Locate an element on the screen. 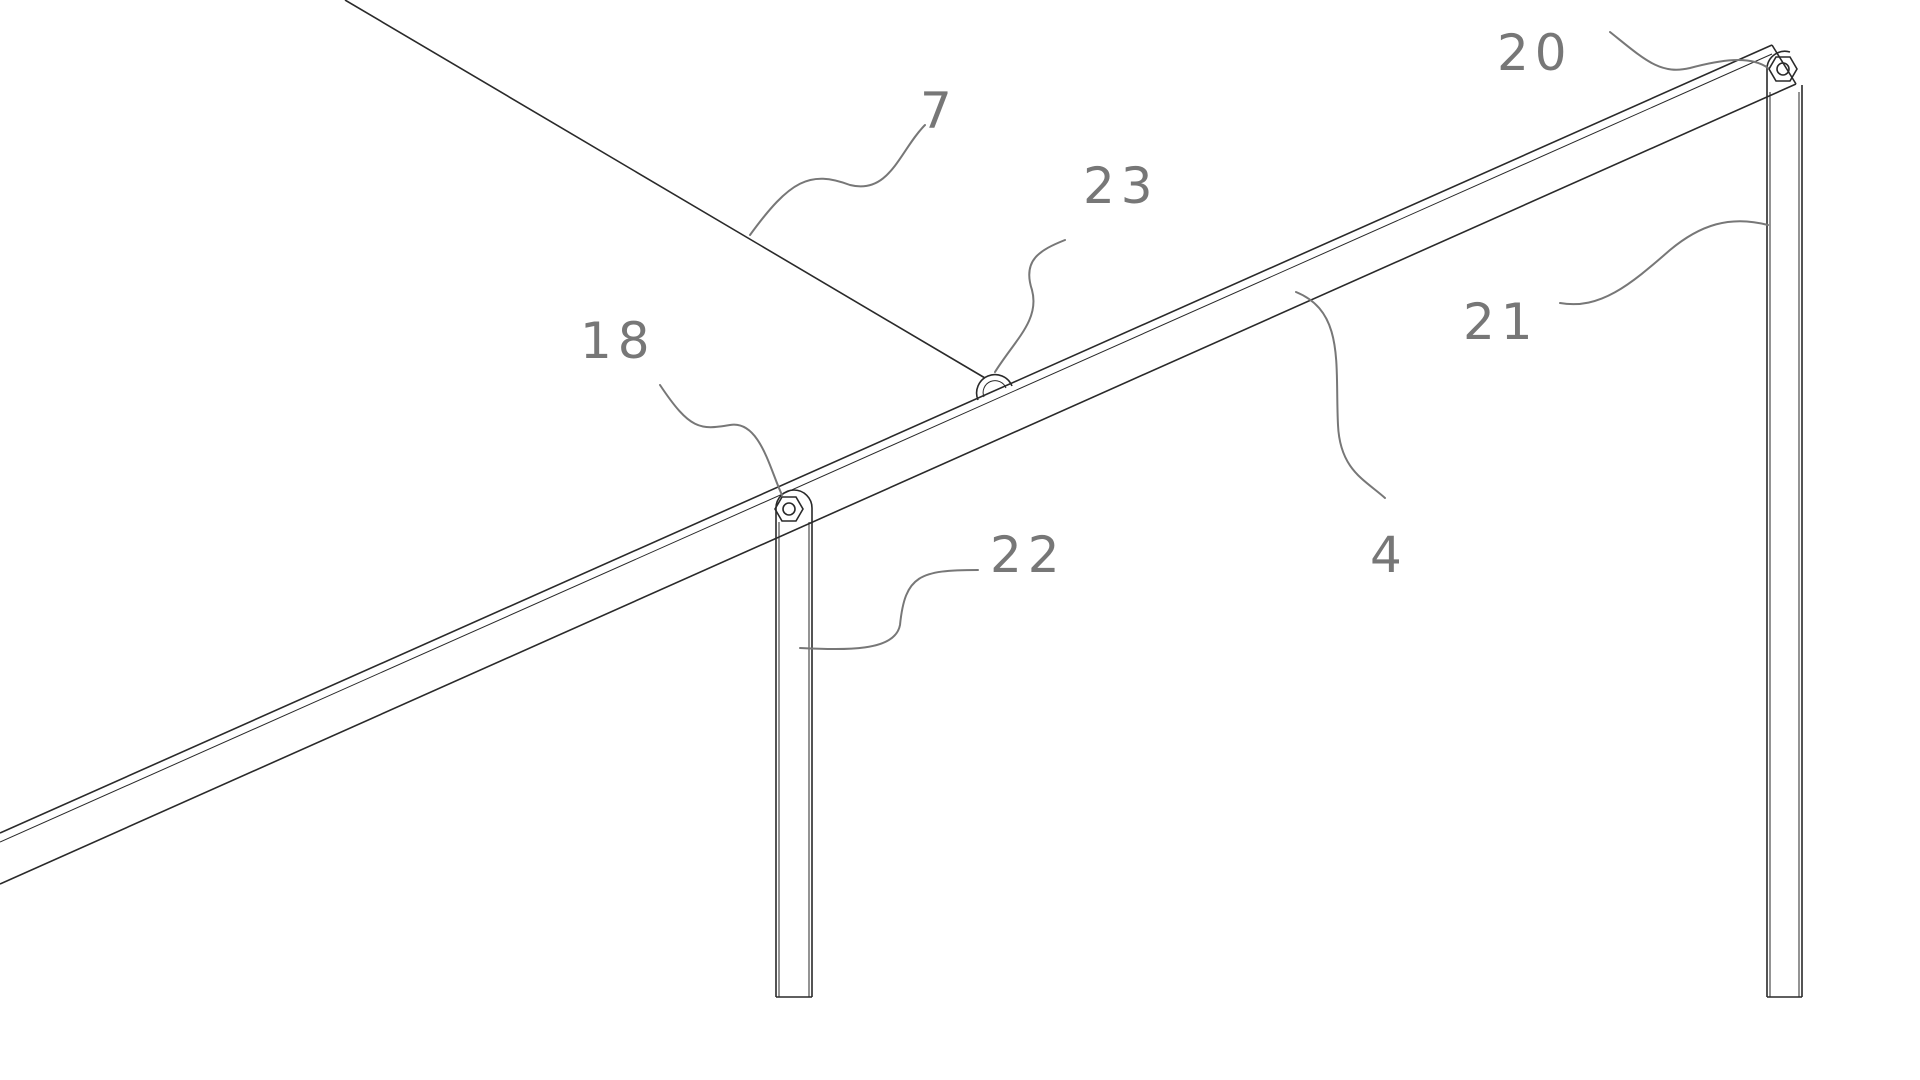 The width and height of the screenshot is (1920, 1080). leader-right-post is located at coordinates (1664, 263).